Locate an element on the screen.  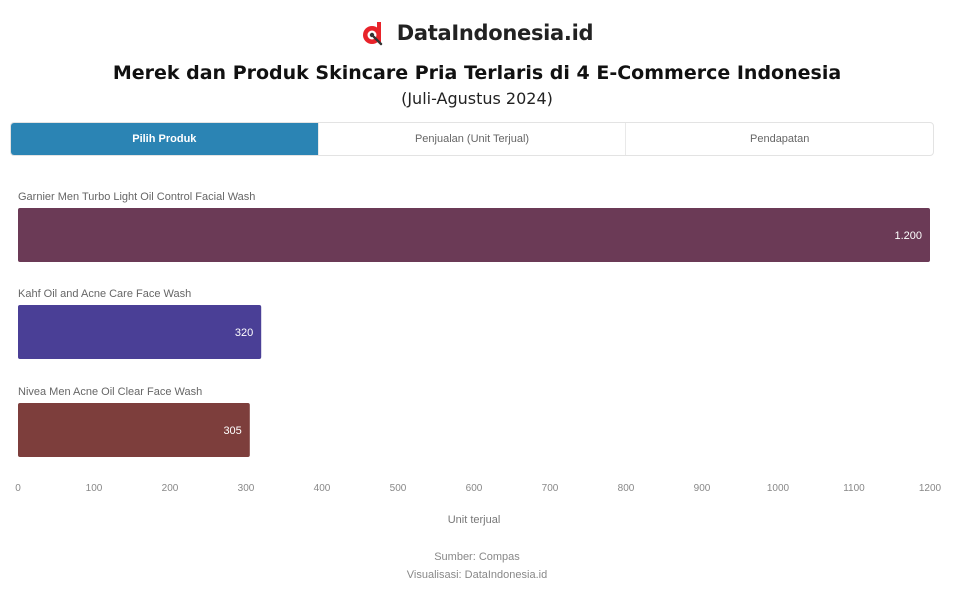
source-note: Sumber: Compas is located at coordinates (477, 557).